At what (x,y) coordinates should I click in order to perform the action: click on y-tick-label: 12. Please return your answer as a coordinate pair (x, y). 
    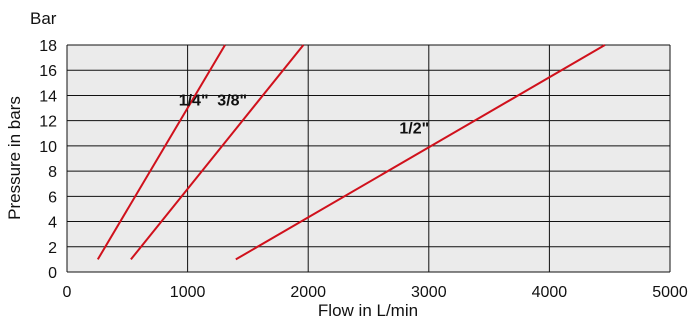
    Looking at the image, I should click on (48, 122).